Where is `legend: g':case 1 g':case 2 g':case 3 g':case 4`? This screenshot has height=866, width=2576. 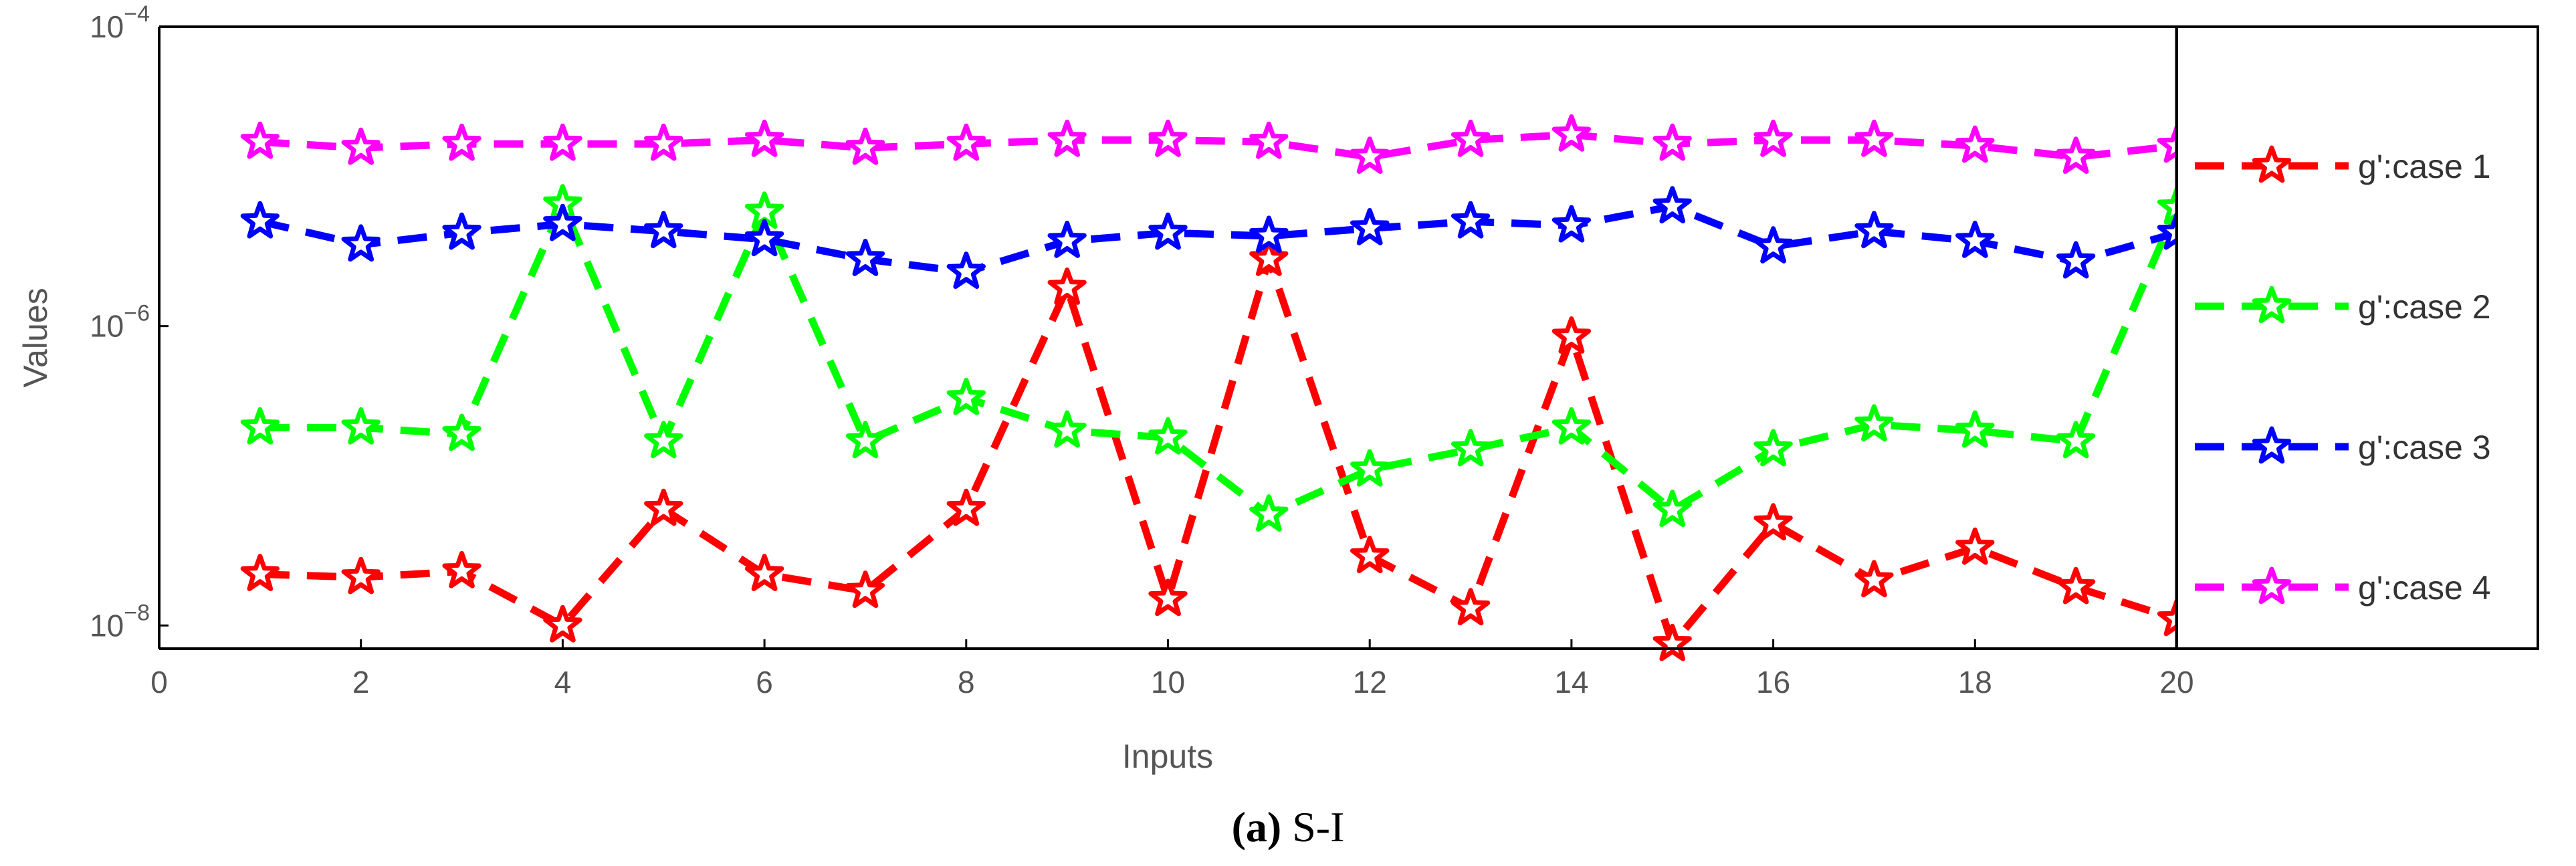
legend: g':case 1 g':case 2 g':case 3 g':case 4 is located at coordinates (2357, 337).